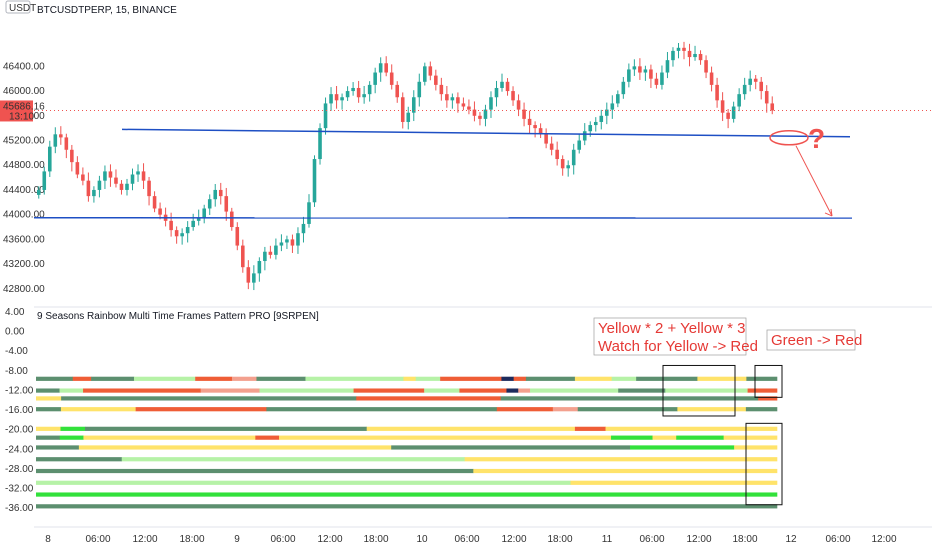 Image resolution: width=932 pixels, height=550 pixels. What do you see at coordinates (670, 336) in the screenshot?
I see `annotation-box-yellow` at bounding box center [670, 336].